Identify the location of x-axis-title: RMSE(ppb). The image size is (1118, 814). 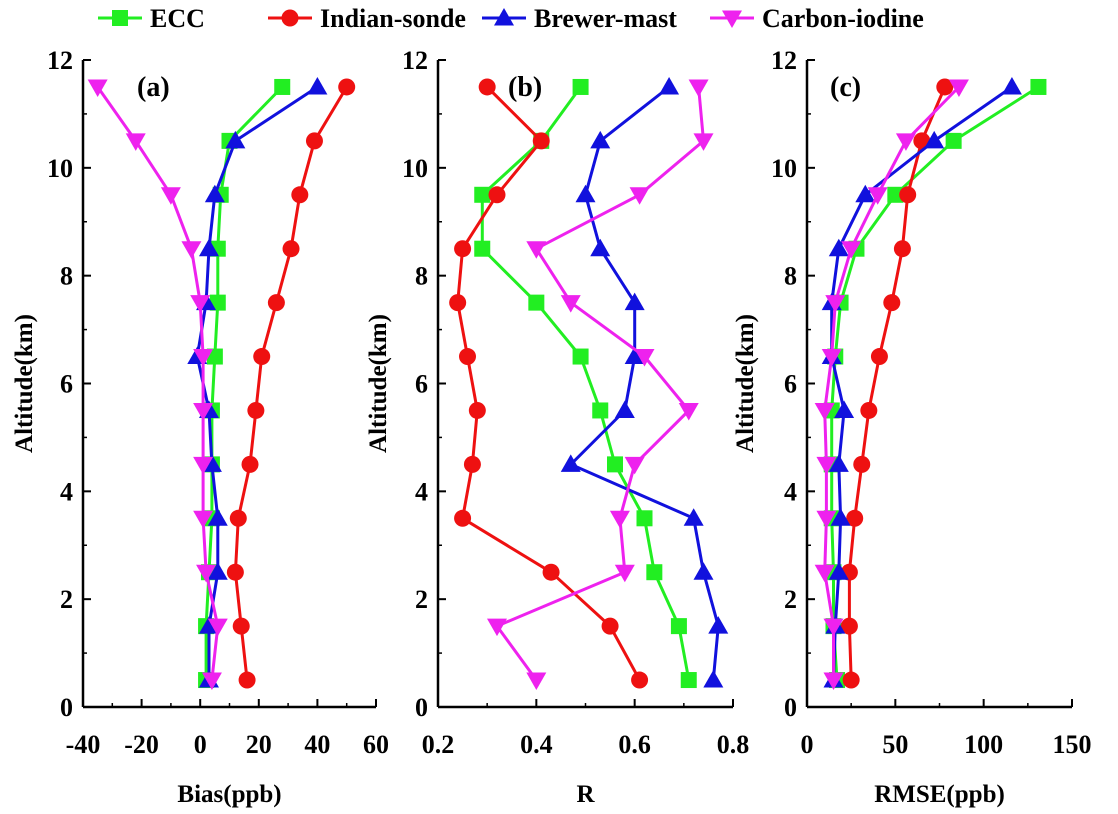
(939, 794).